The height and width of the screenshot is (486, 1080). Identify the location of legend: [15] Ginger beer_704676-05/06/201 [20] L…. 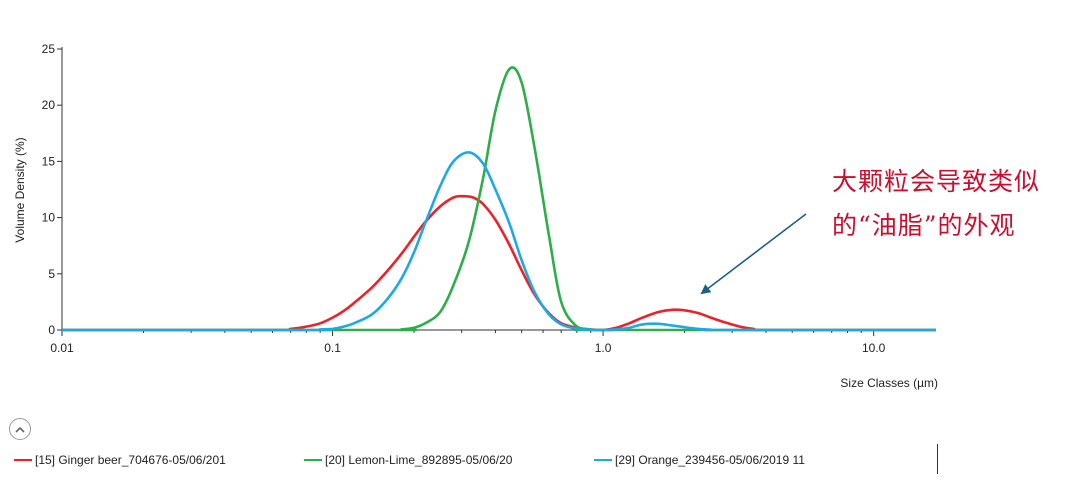
(434, 460).